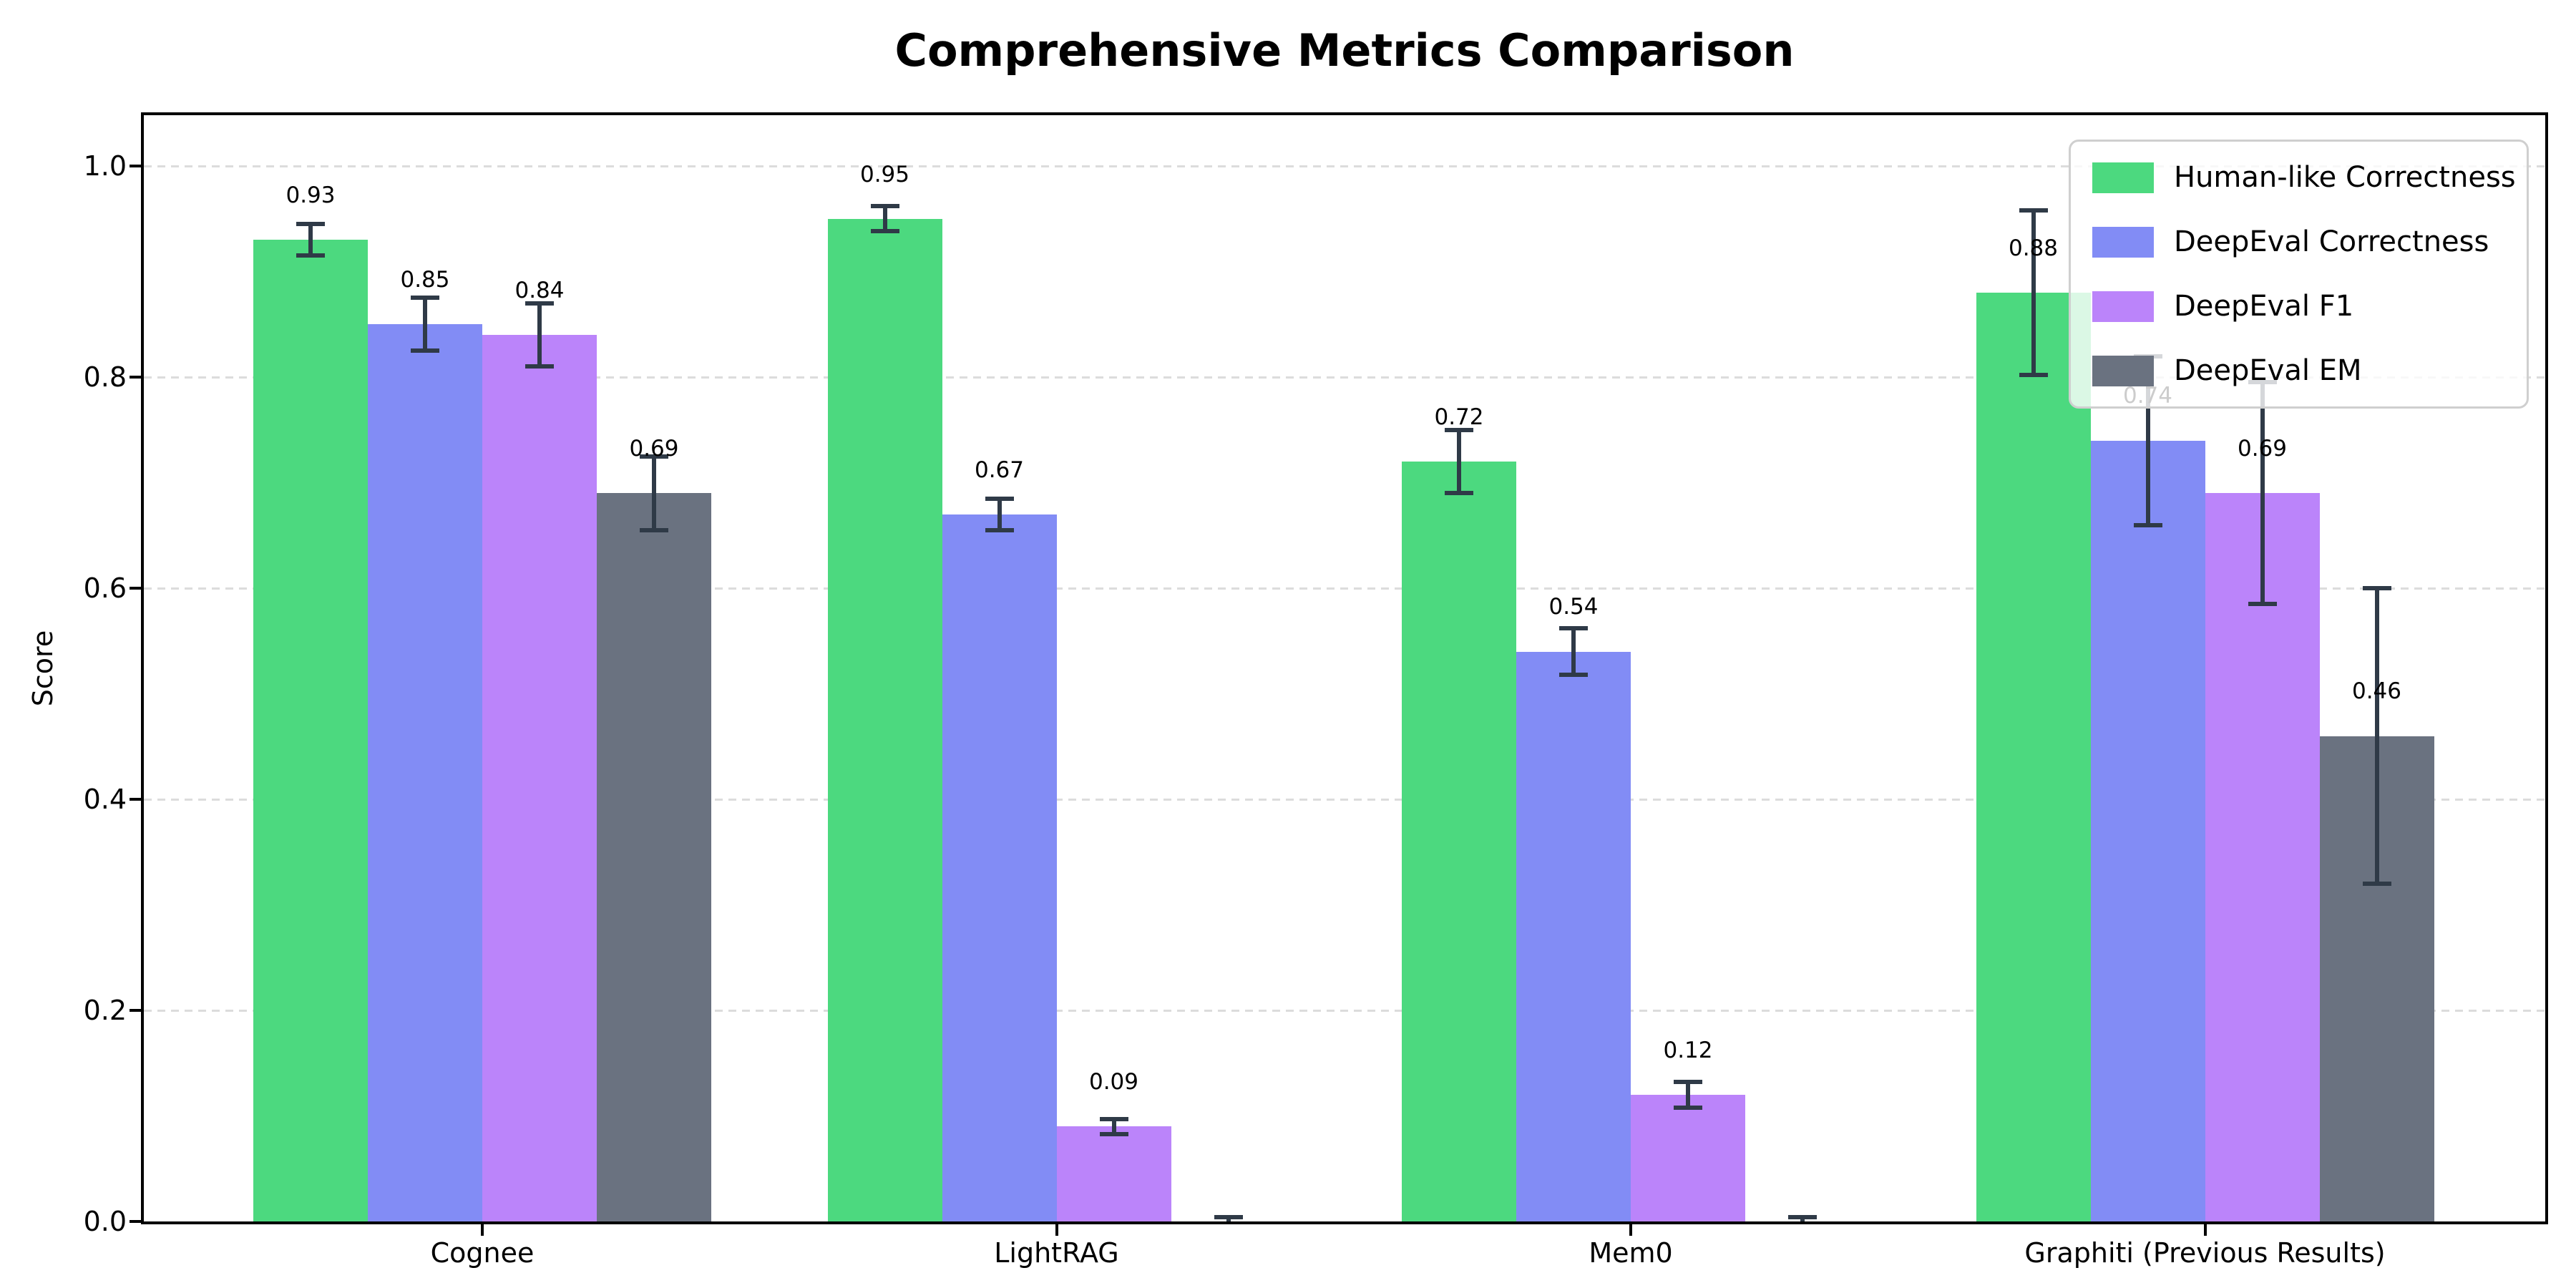  I want to click on x-tick-label: Mem0, so click(1631, 1253).